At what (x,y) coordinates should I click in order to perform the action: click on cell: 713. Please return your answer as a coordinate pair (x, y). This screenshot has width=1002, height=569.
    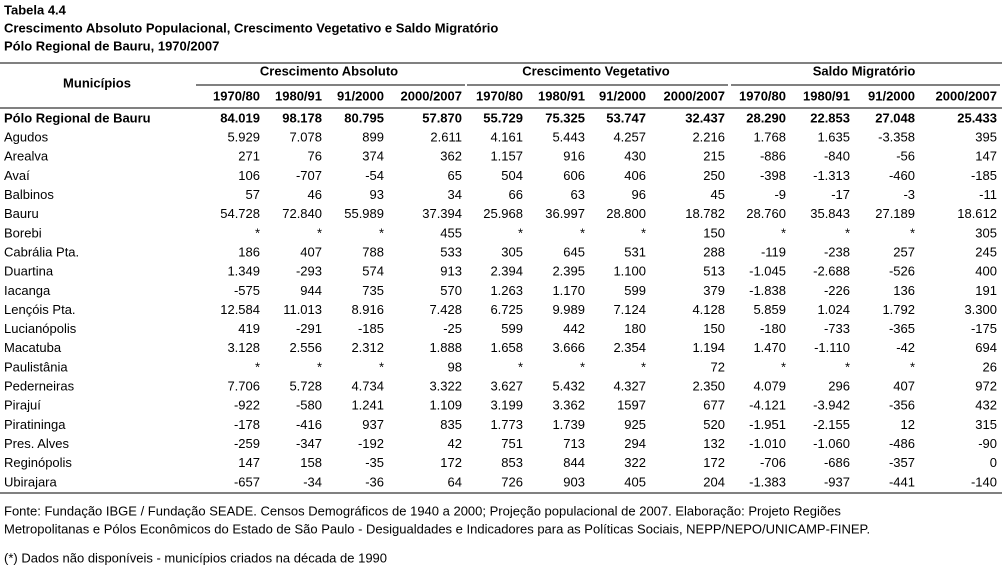
    Looking at the image, I should click on (574, 443).